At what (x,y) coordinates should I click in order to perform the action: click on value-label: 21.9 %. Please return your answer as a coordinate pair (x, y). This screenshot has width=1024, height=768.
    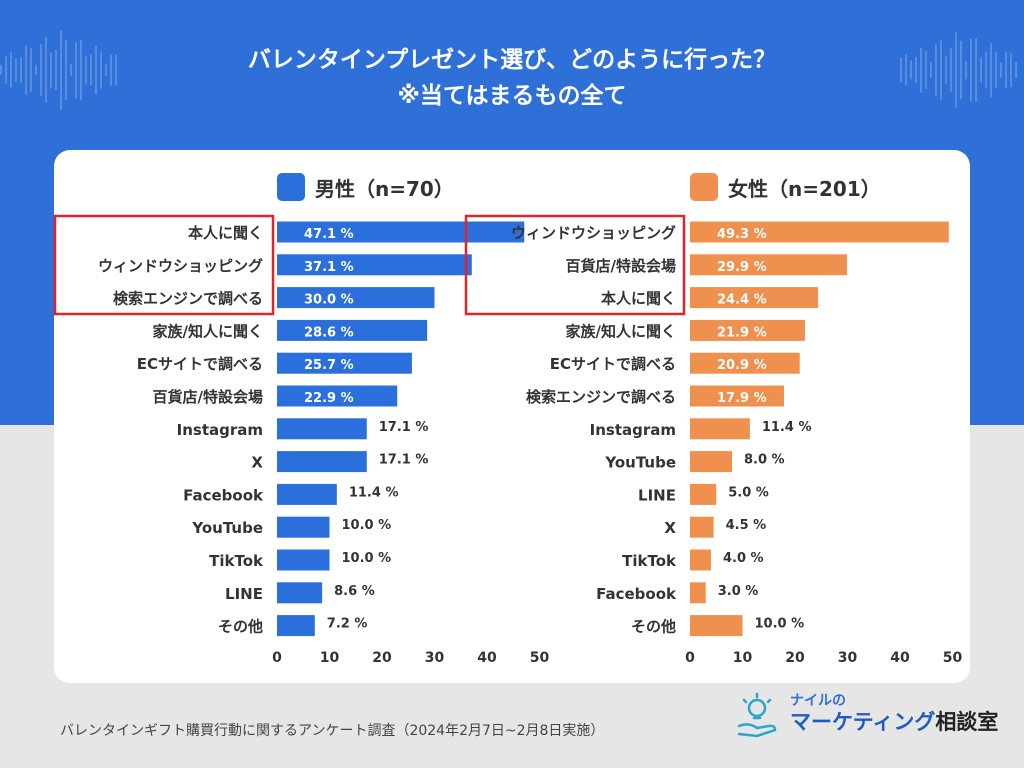
    Looking at the image, I should click on (742, 332).